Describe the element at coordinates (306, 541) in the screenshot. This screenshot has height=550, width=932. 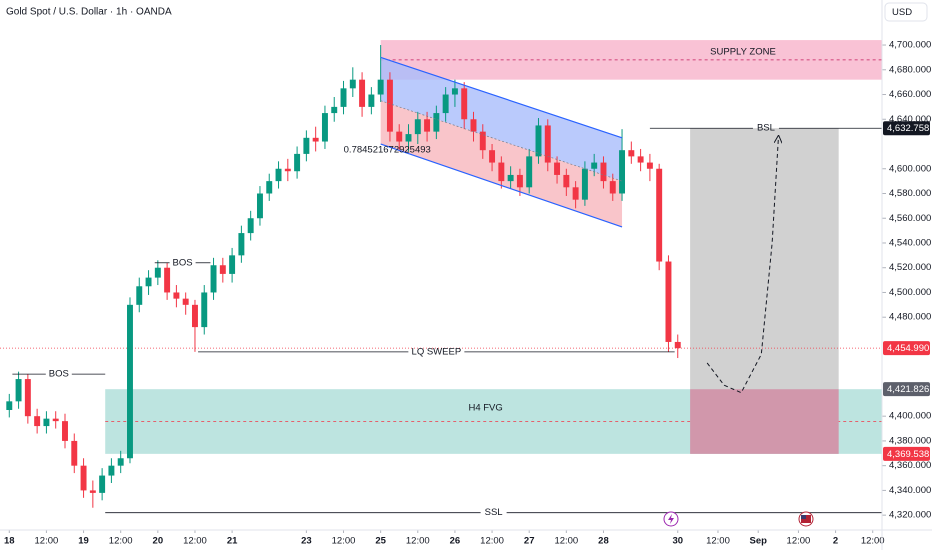
I see `x-tick-label: 23` at that location.